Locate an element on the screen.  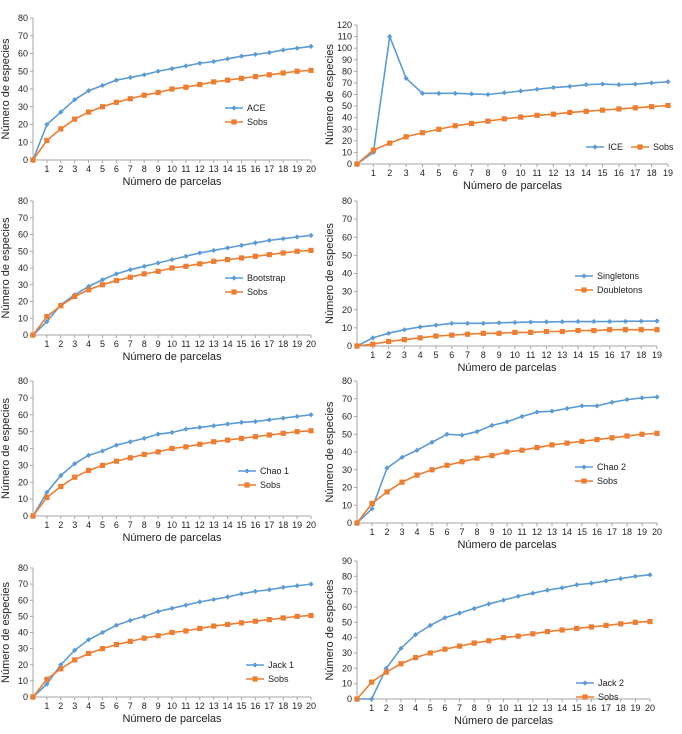
x-tick-label: 15 is located at coordinates (577, 708).